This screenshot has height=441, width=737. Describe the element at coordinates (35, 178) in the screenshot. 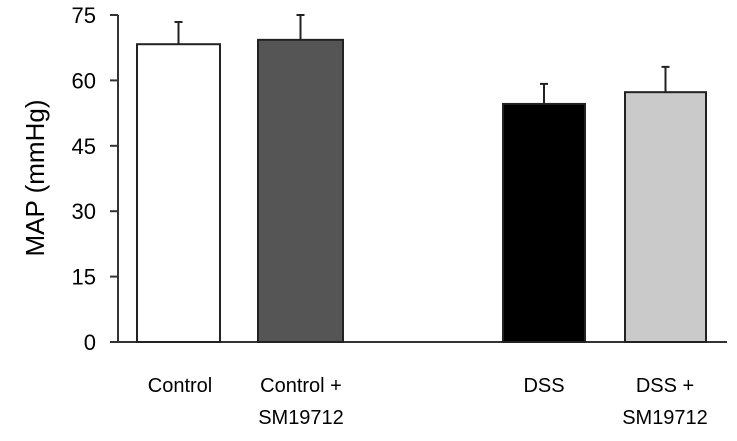

I see `y-axis-label: MAP (mmHg)` at that location.